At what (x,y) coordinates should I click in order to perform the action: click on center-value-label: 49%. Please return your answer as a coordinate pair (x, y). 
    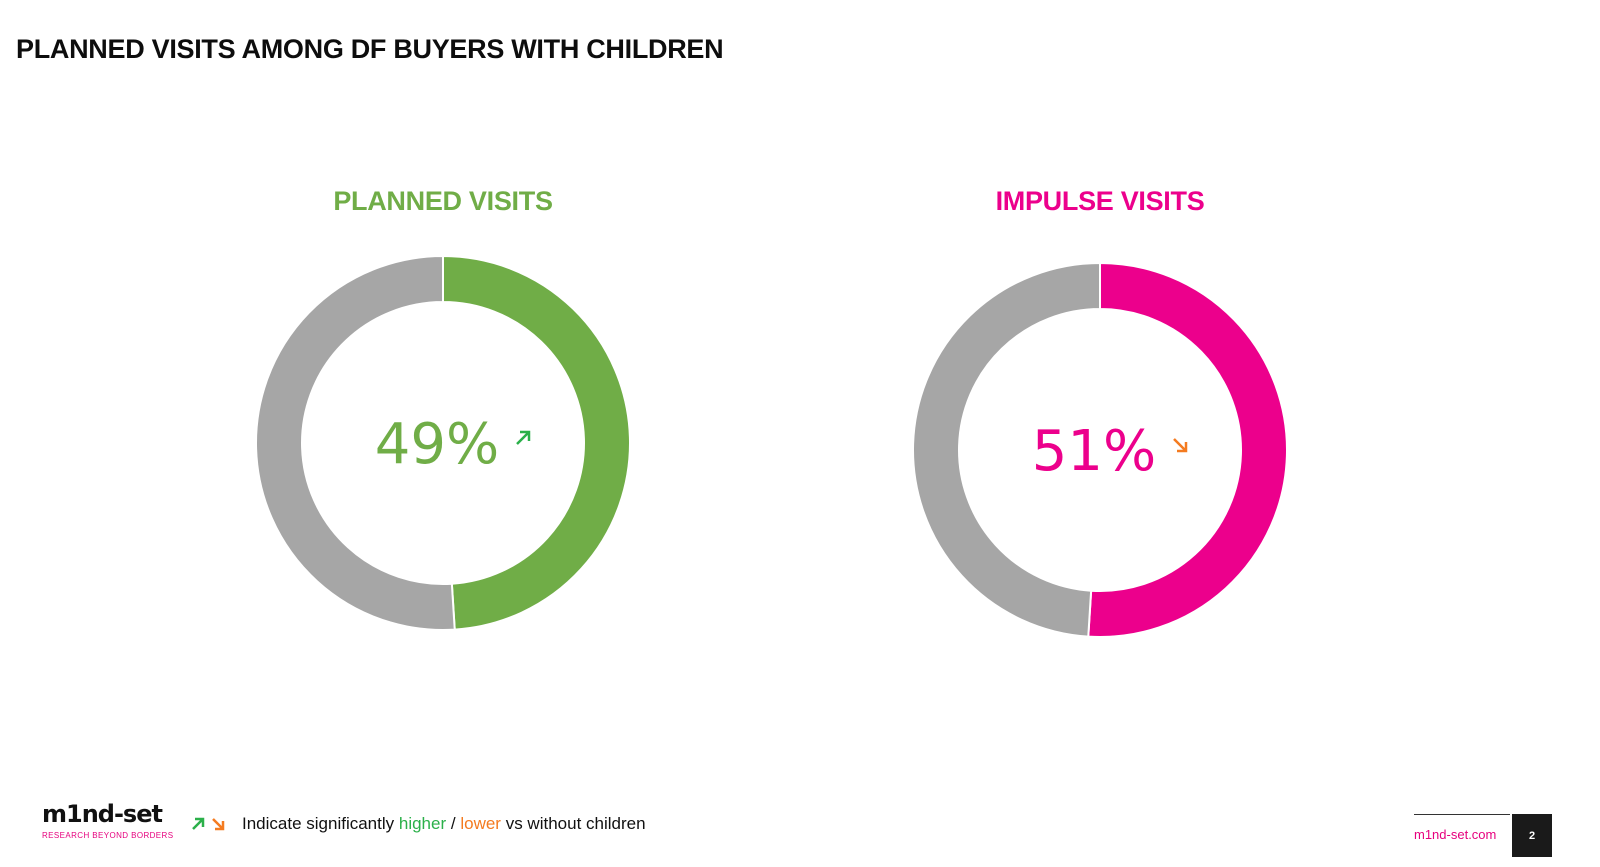
    Looking at the image, I should click on (437, 444).